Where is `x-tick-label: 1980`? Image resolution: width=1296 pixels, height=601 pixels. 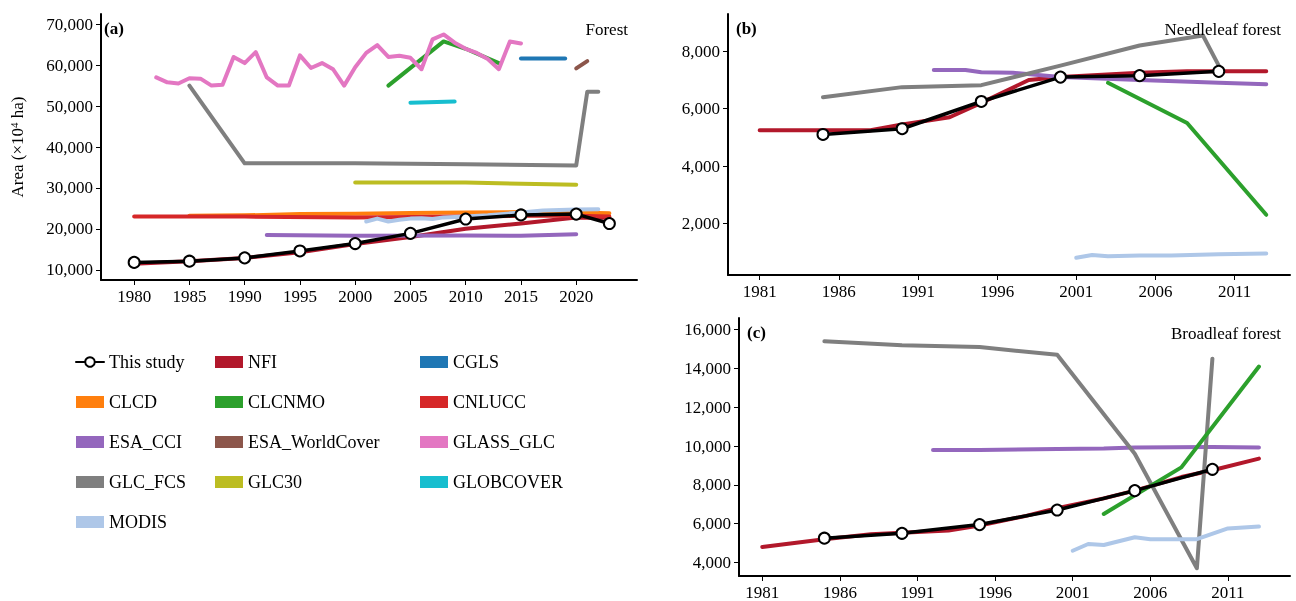
x-tick-label: 1980 is located at coordinates (134, 296).